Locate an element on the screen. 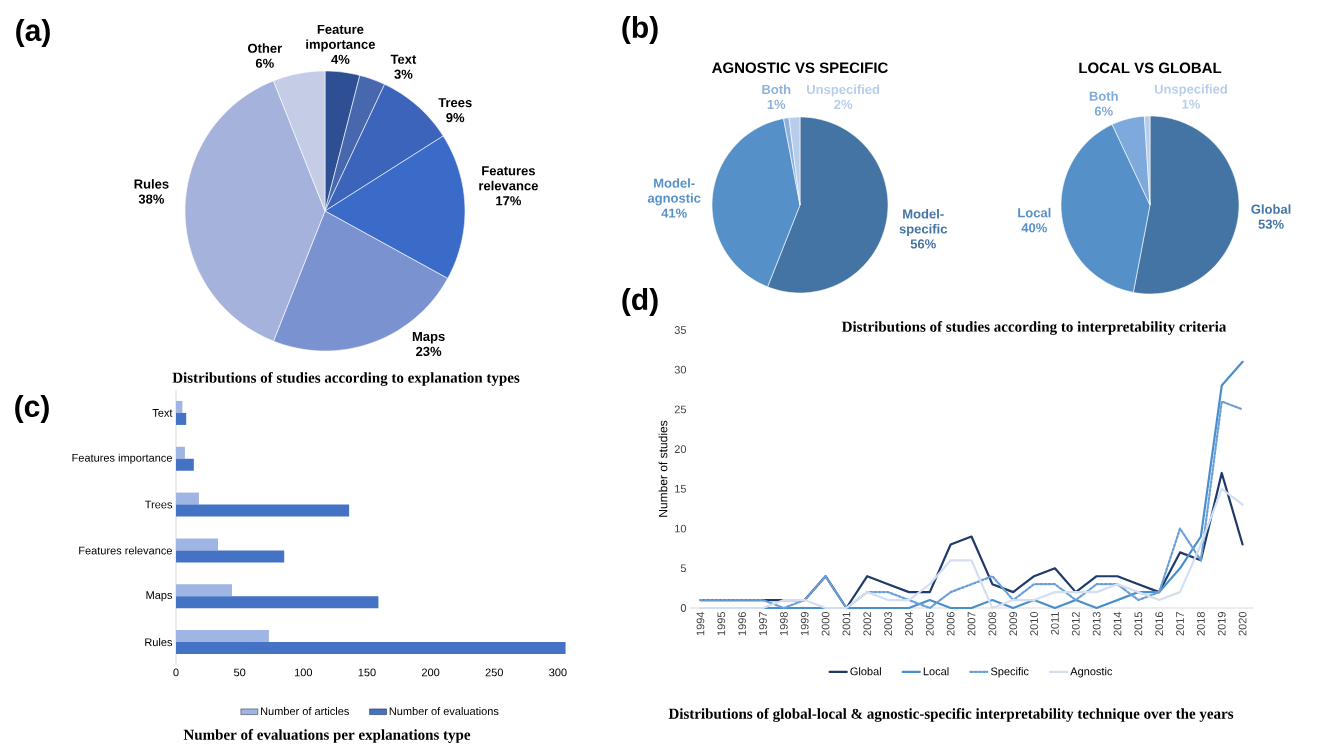 The height and width of the screenshot is (745, 1336). data-label: 38% is located at coordinates (151, 199).